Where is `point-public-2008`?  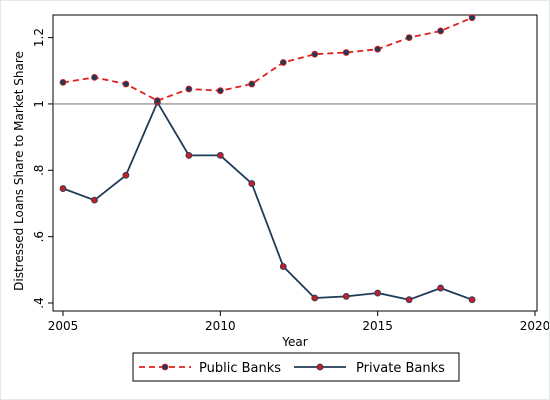 point-public-2008 is located at coordinates (157, 101).